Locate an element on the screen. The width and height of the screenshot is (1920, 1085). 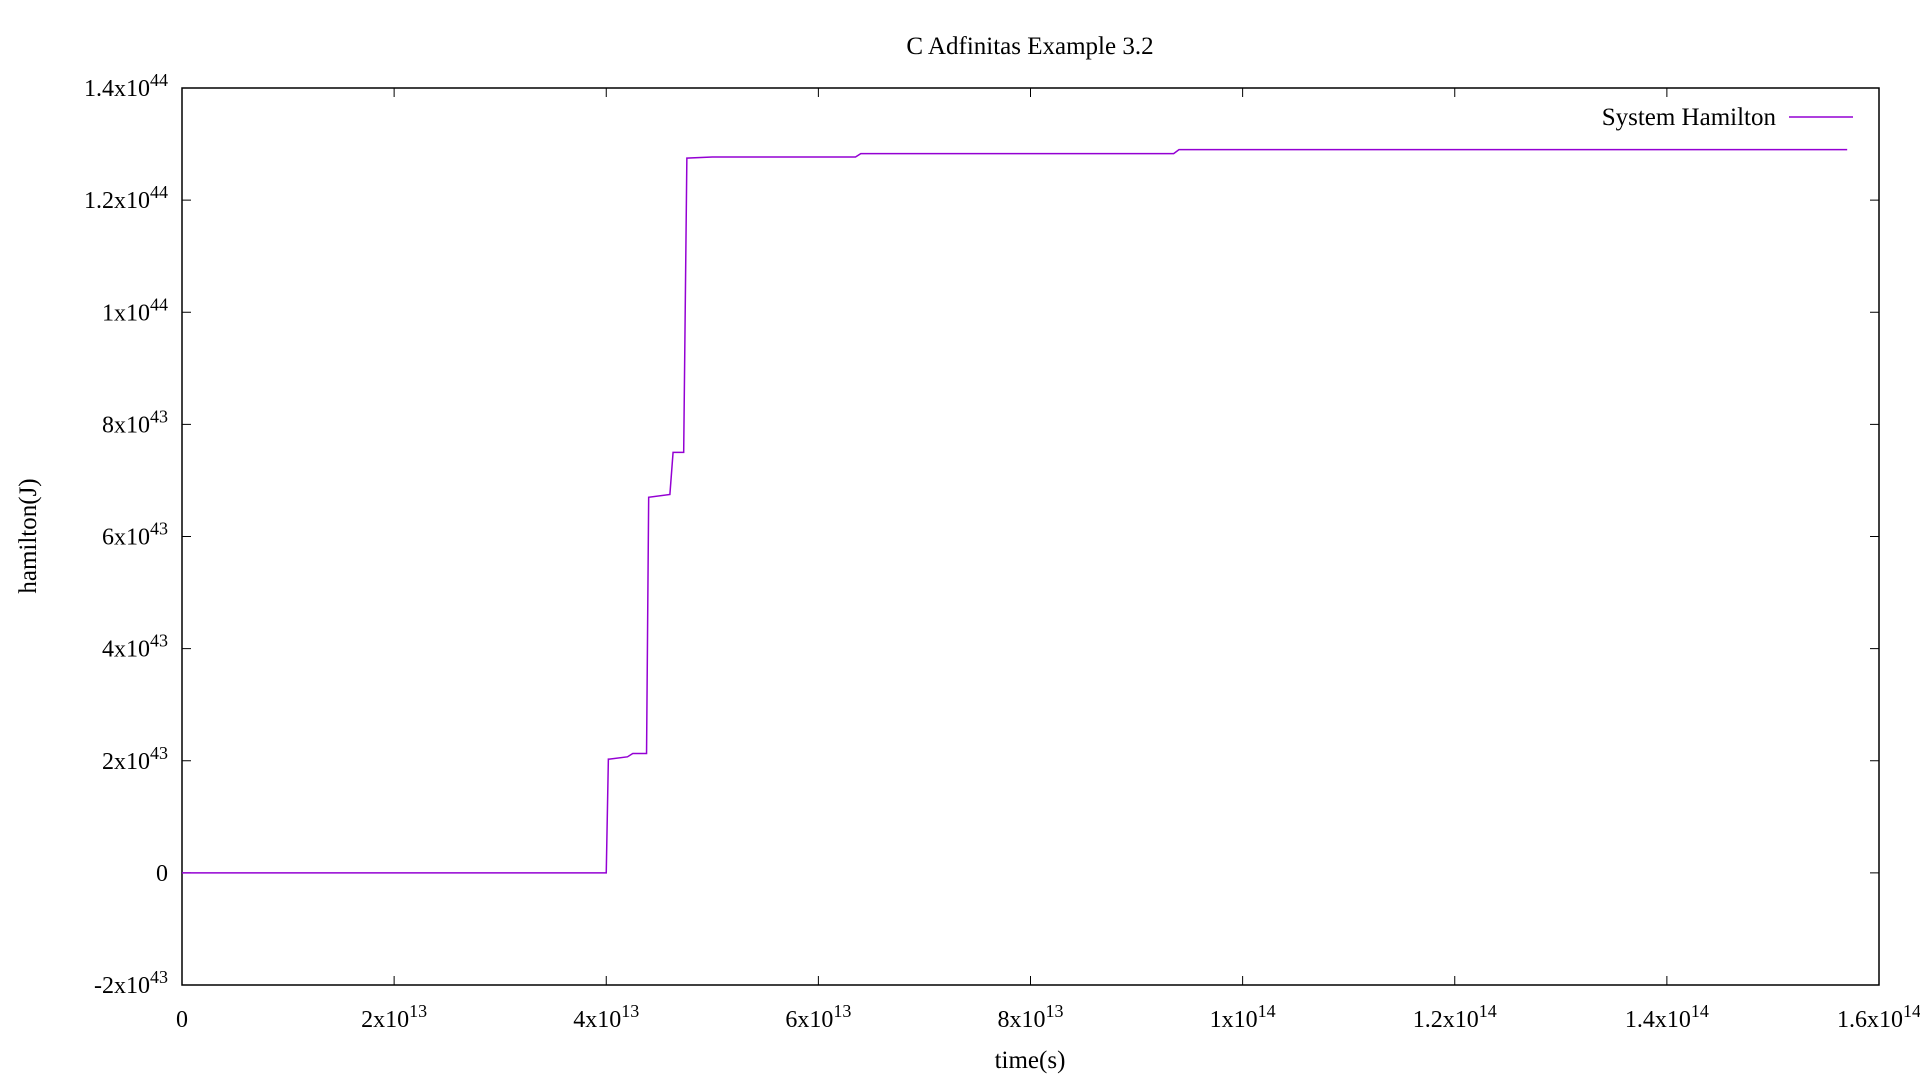
x-tick-label: 2x10¹³ is located at coordinates (394, 1017).